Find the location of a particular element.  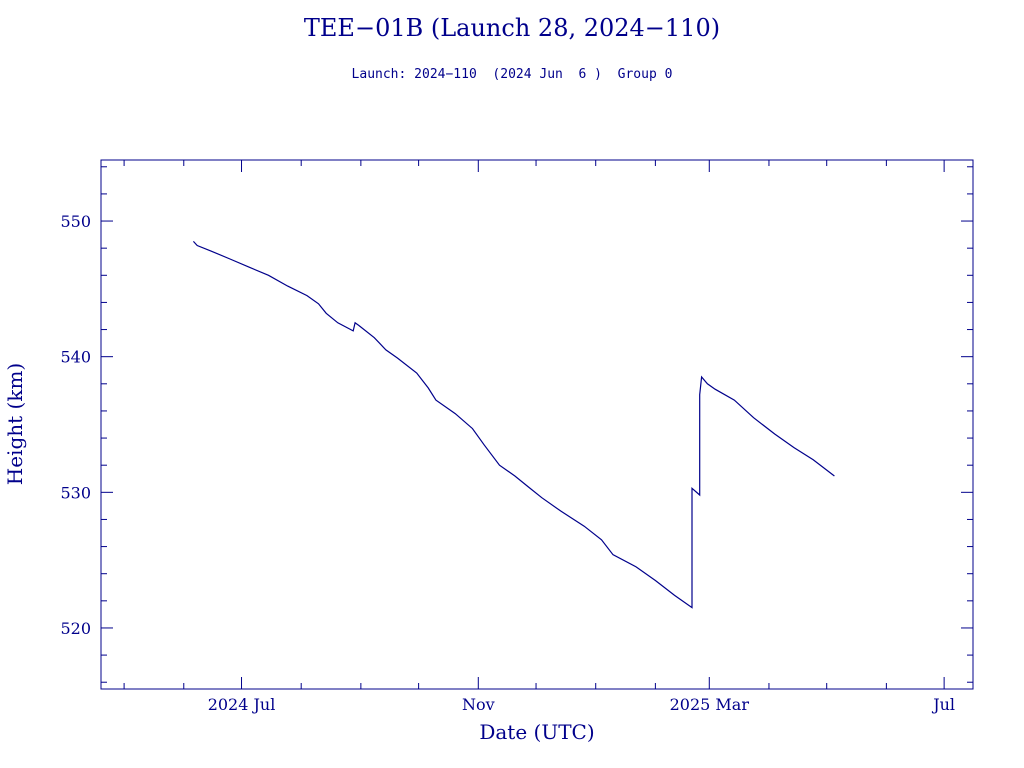

x-tick-label: 2025 Mar is located at coordinates (710, 704).